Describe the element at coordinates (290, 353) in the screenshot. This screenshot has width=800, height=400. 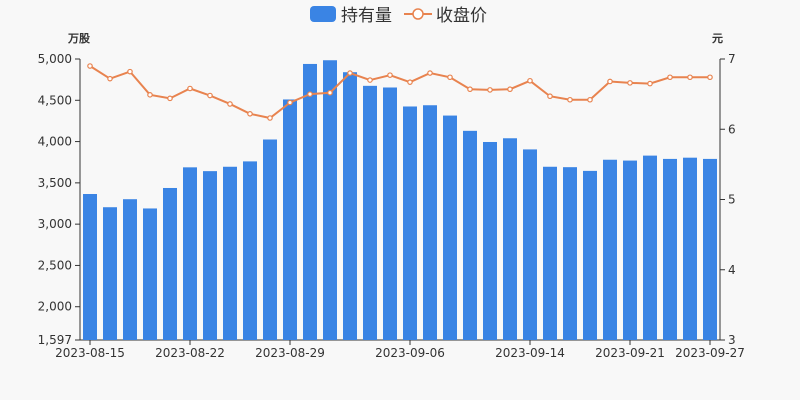
I see `x-tick-label: 2023-08-29` at that location.